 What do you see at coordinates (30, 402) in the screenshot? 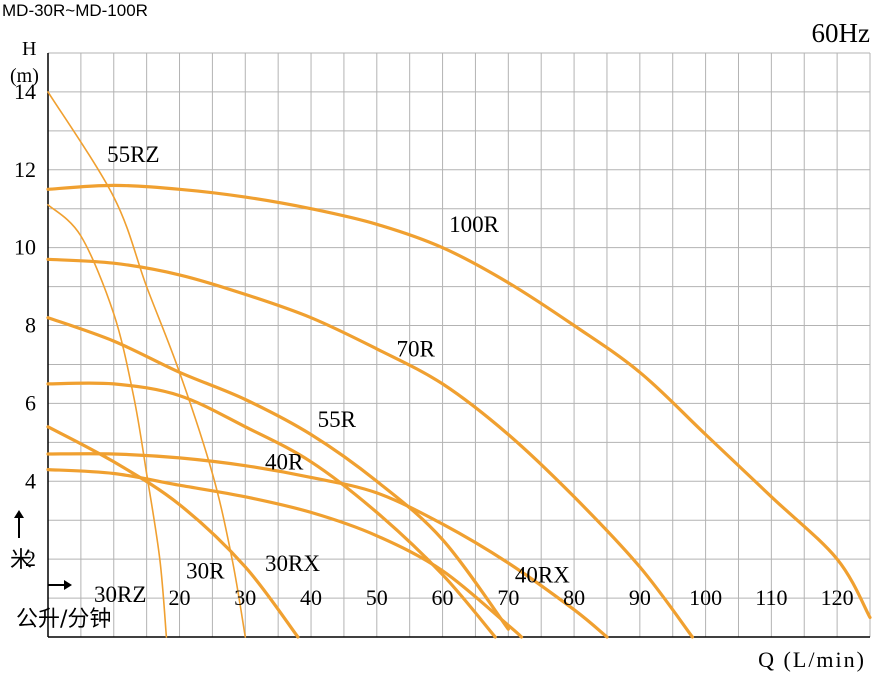
I see `y-tick-label: 6` at bounding box center [30, 402].